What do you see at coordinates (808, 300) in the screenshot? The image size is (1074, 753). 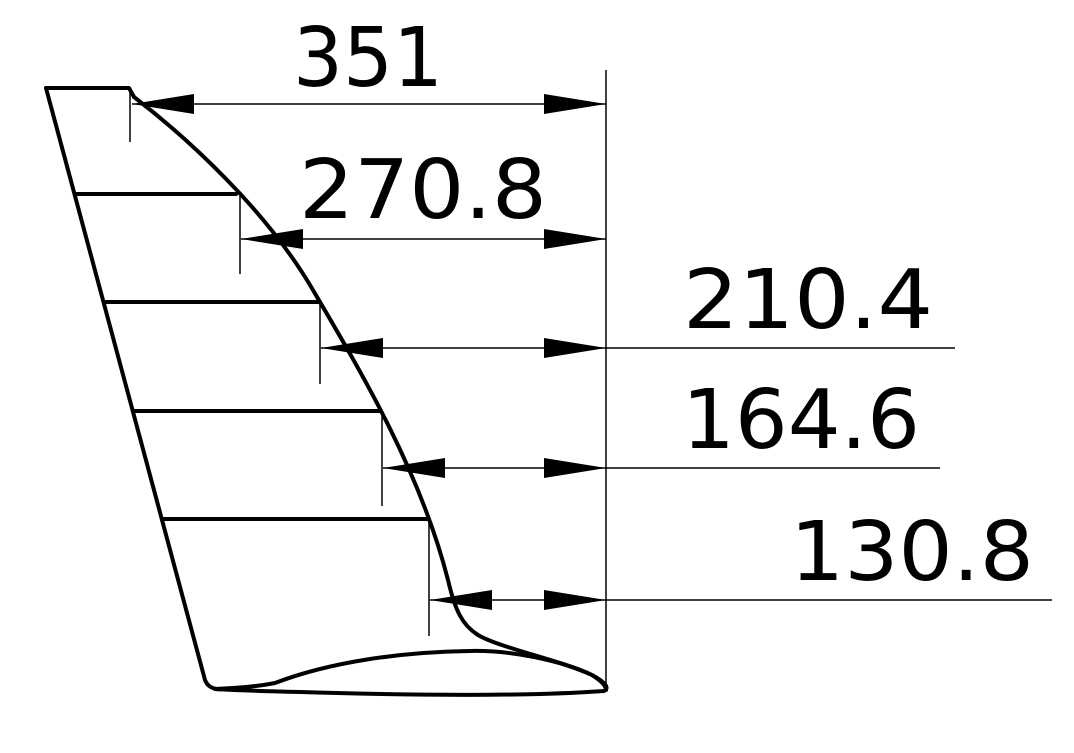 I see `dimension-label-210: 210.4` at bounding box center [808, 300].